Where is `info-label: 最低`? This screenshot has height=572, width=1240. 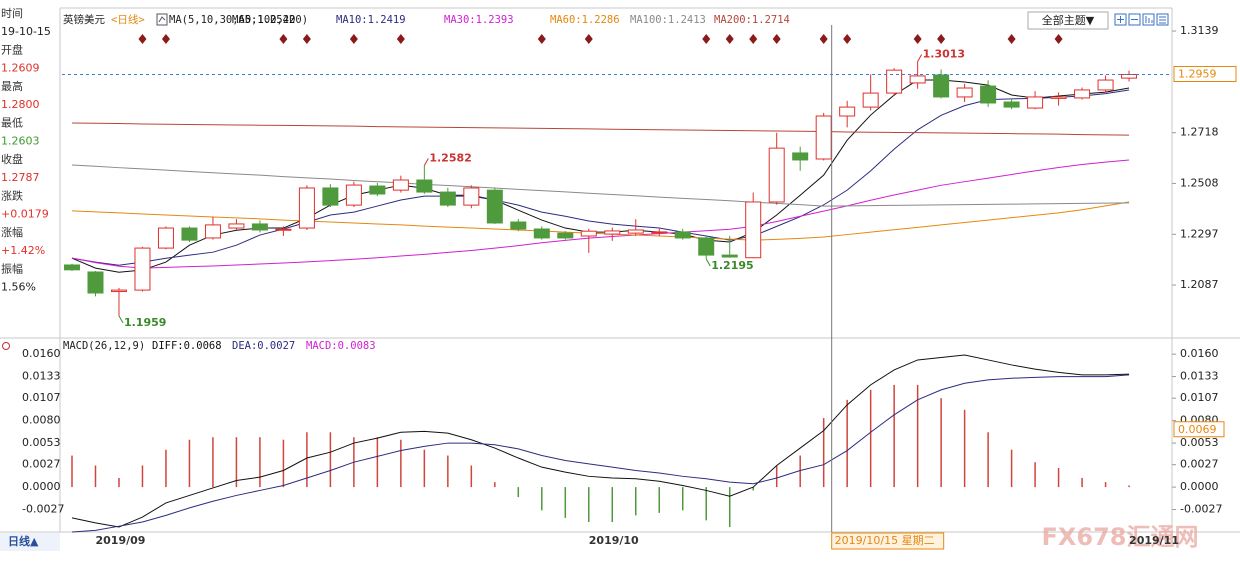 info-label: 最低 is located at coordinates (12, 123).